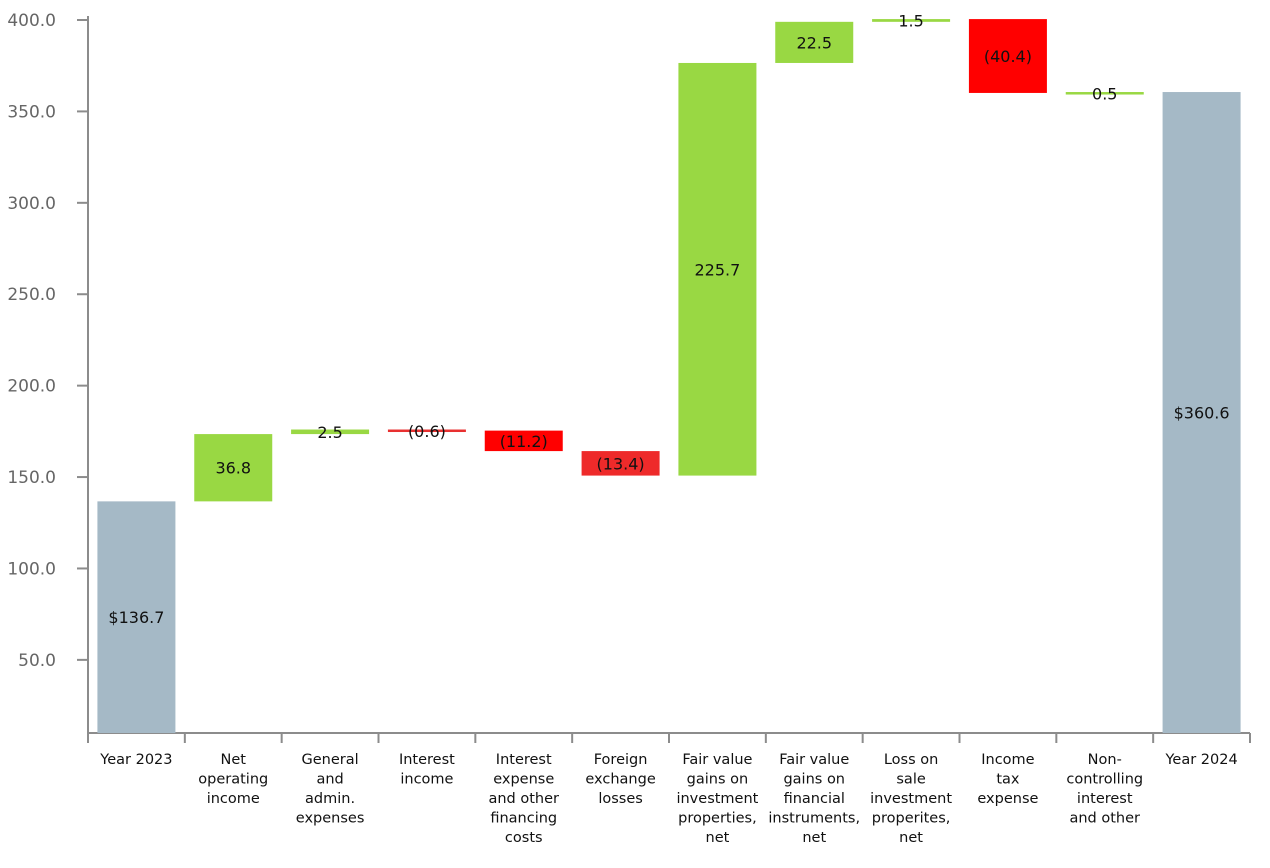 The image size is (1270, 868). Describe the element at coordinates (31, 204) in the screenshot. I see `y-tick-label: 300.0` at that location.